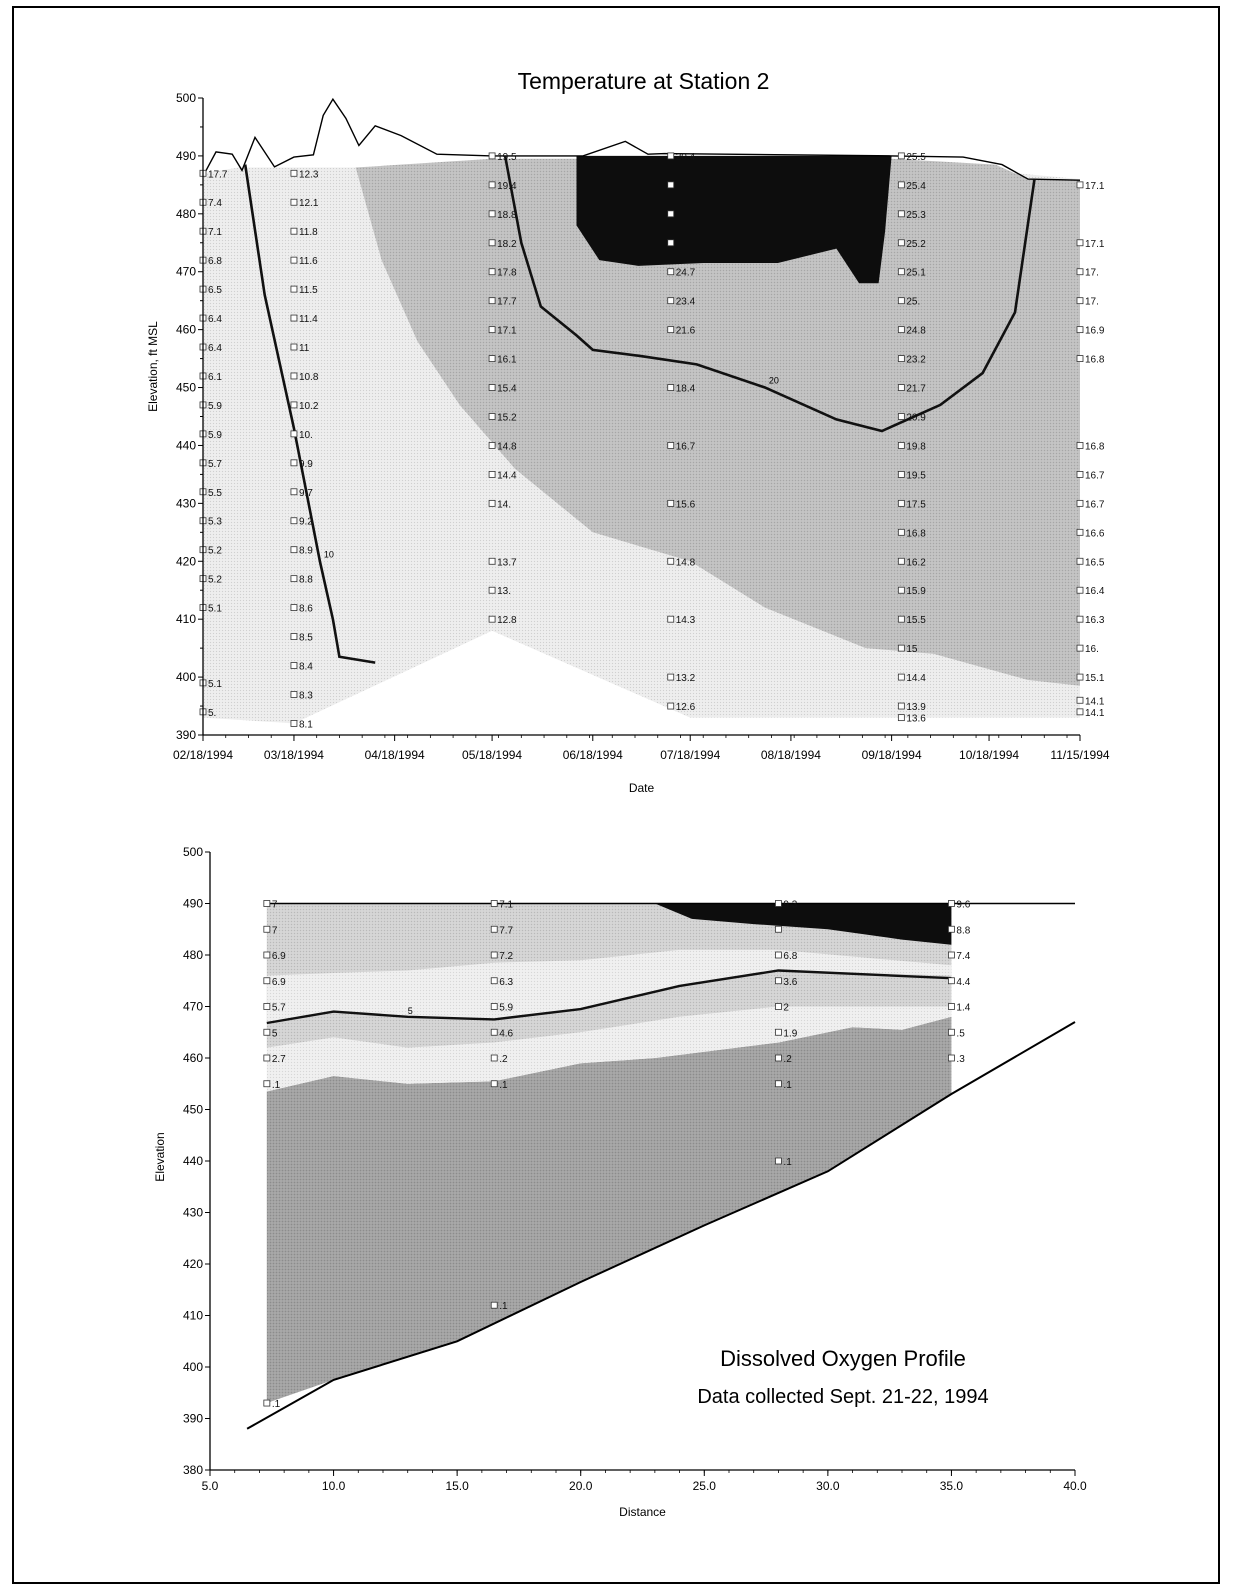 The width and height of the screenshot is (1241, 1591). What do you see at coordinates (506, 956) in the screenshot?
I see `oxygen-sample-label: 7.2` at bounding box center [506, 956].